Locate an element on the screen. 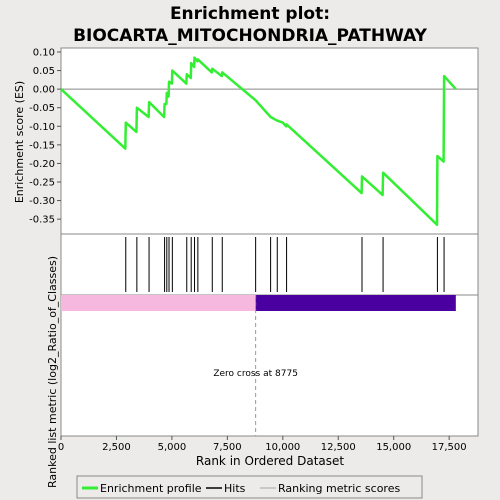 Image resolution: width=500 pixels, height=500 pixels. x-axis-label: Rank in Ordered Dataset is located at coordinates (270, 461).